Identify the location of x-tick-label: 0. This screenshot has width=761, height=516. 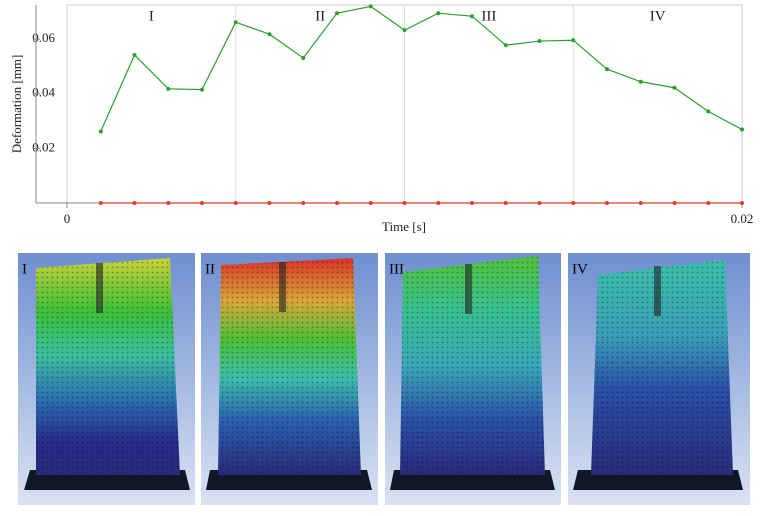
(67, 218).